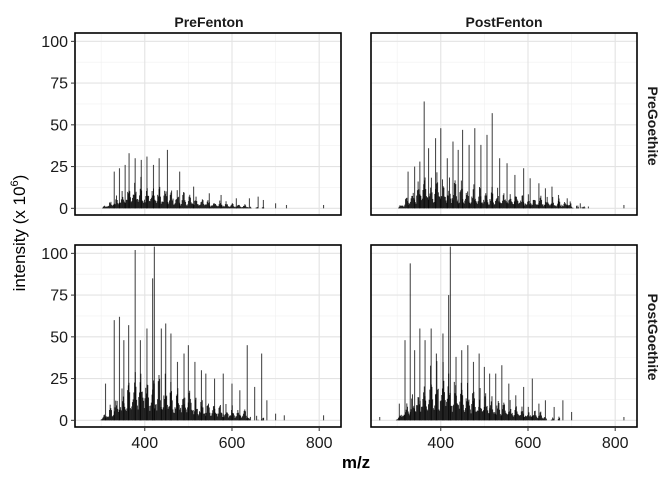  Describe the element at coordinates (19, 238) in the screenshot. I see `y-axis-title-main: intensity (x 10` at that location.